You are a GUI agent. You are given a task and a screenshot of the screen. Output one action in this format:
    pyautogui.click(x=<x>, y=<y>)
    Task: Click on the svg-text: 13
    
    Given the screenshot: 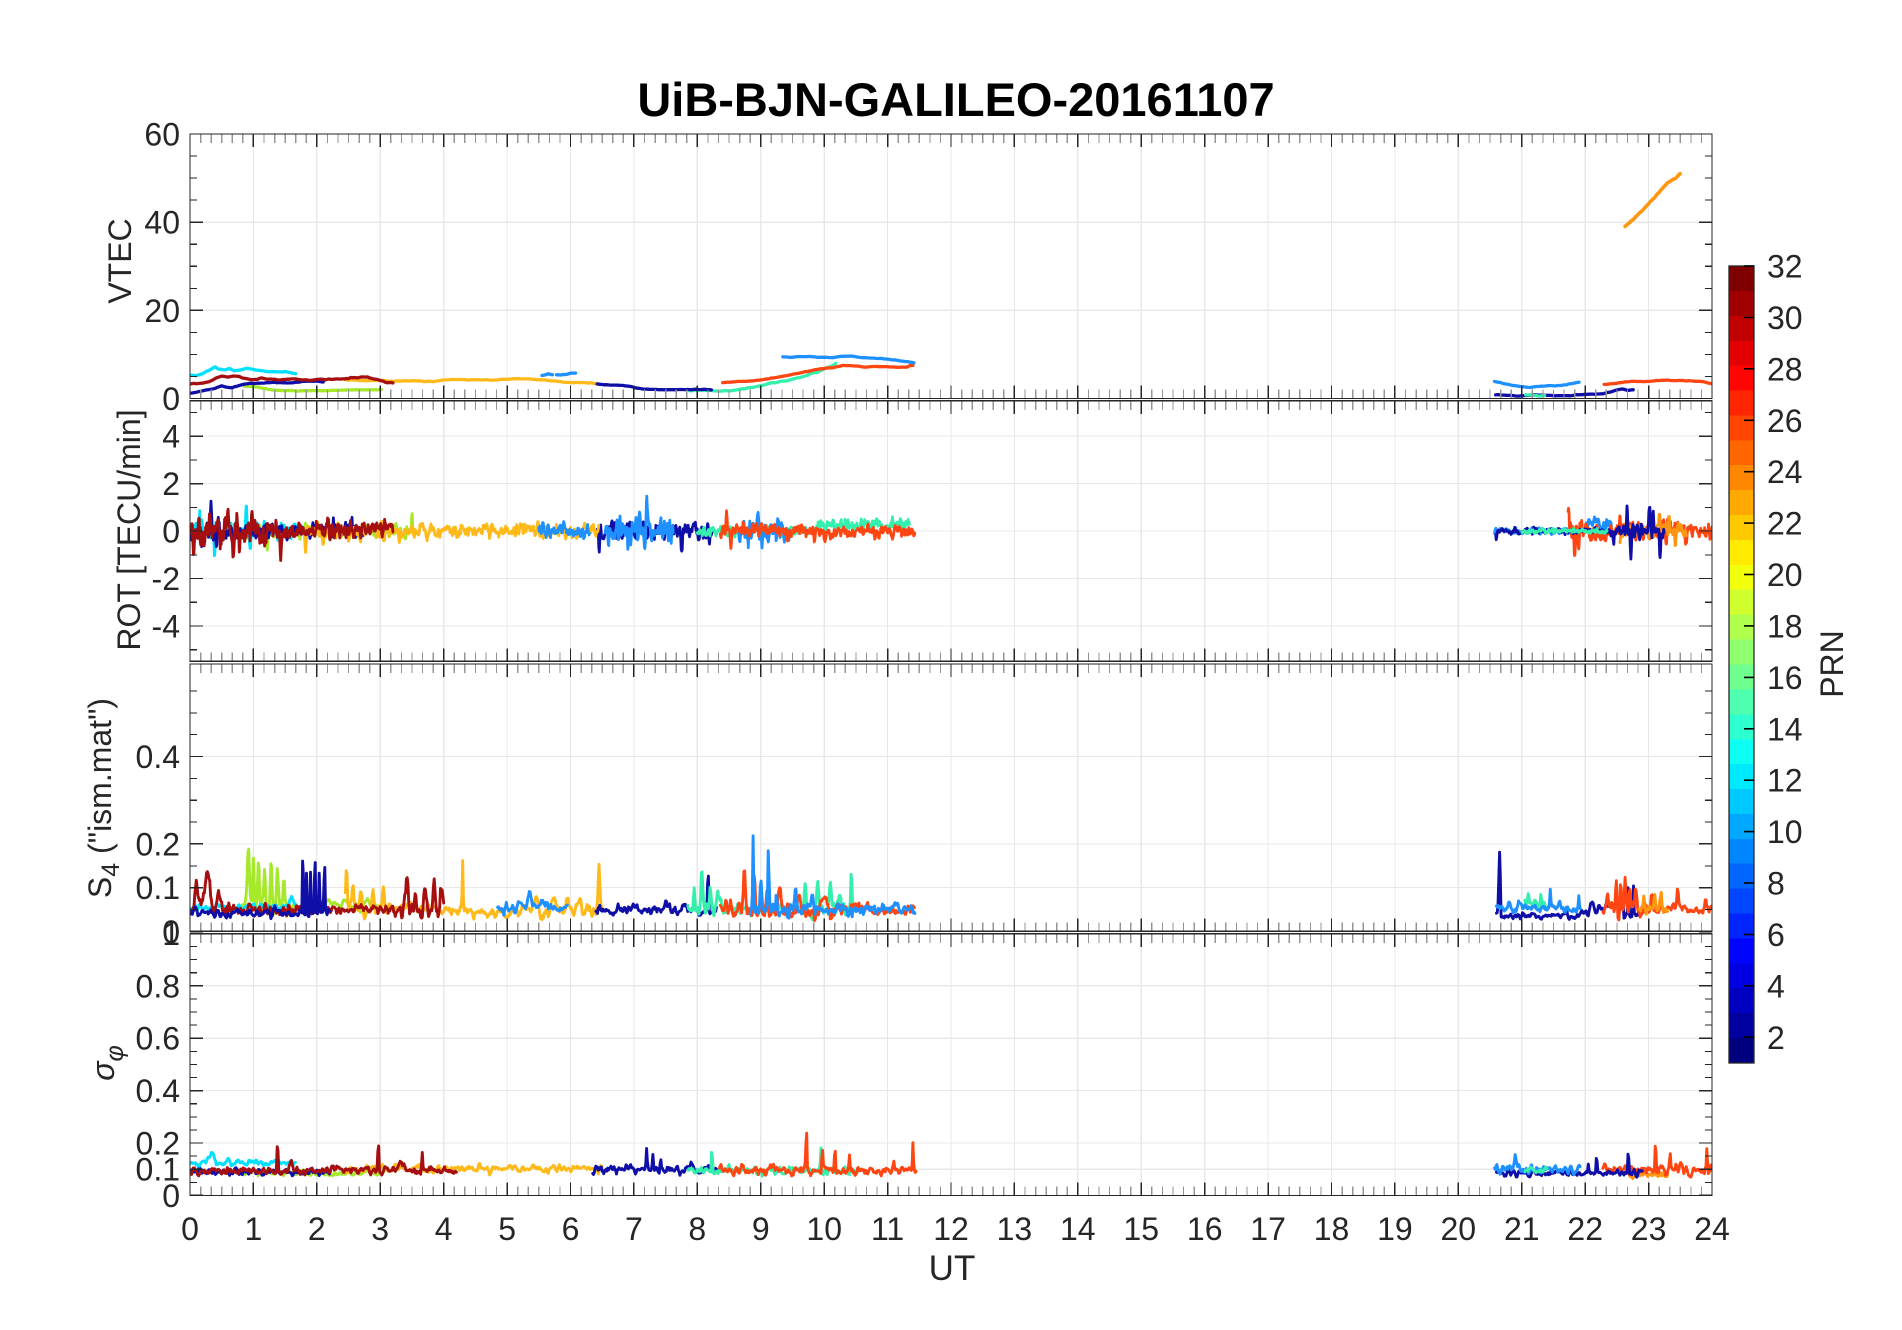 What is the action you would take?
    pyautogui.click(x=1015, y=1229)
    